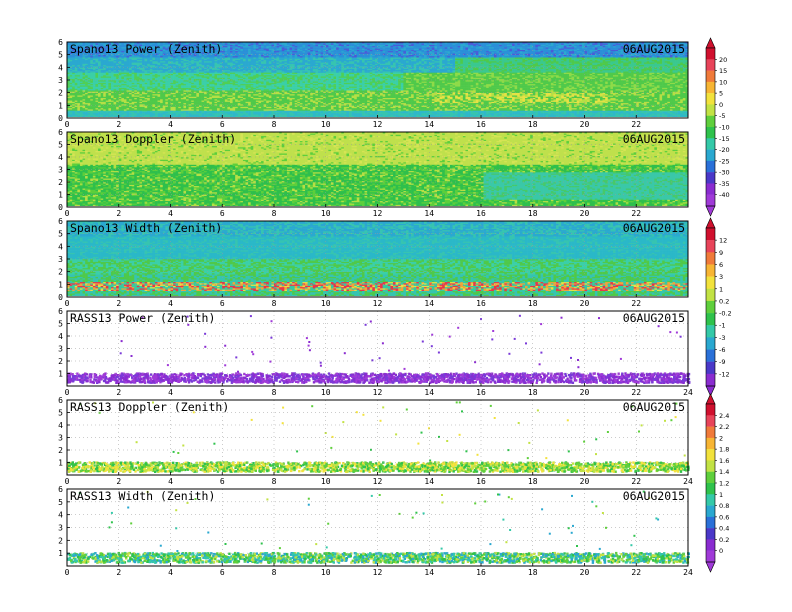 This screenshot has height=612, width=792. I want to click on colorbar-label: 1.8, so click(724, 450).